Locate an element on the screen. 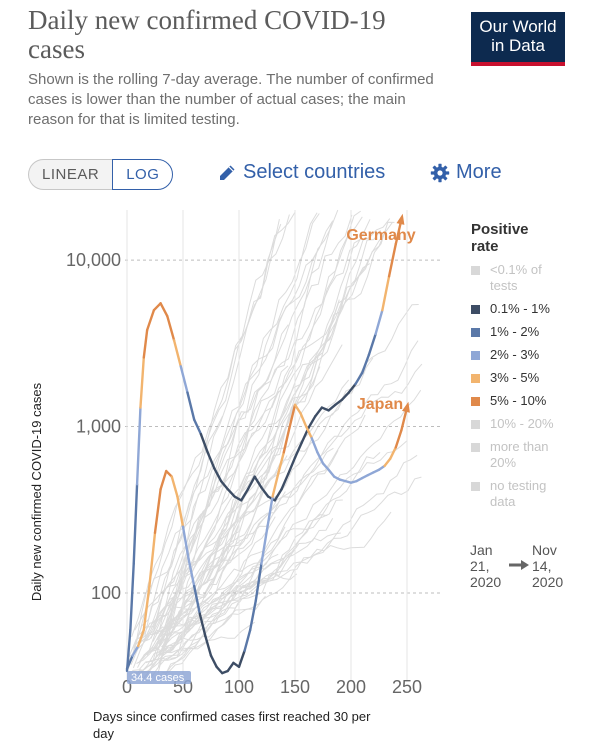 Image resolution: width=593 pixels, height=750 pixels. y-axis-ticks: 100 1,000 10,000 is located at coordinates (93, 426).